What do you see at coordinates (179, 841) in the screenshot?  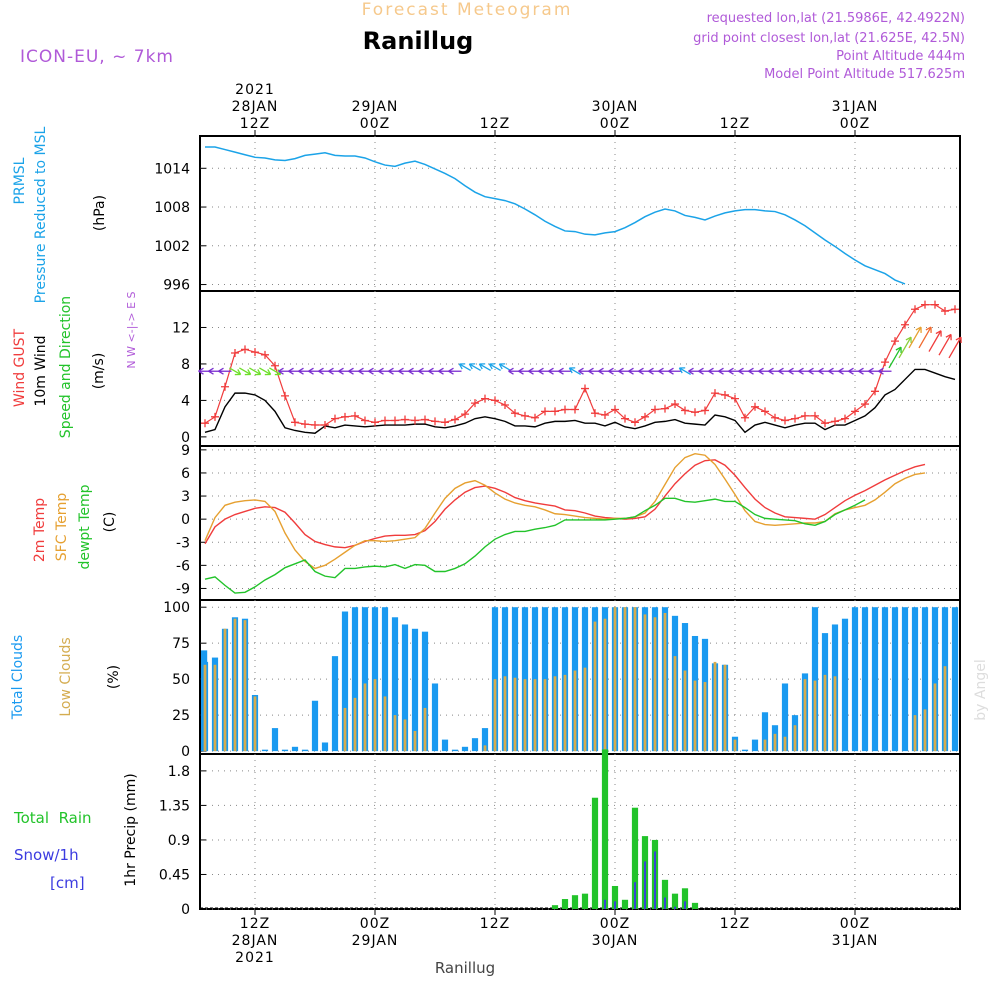 I see `y-tick-label: 0.9` at bounding box center [179, 841].